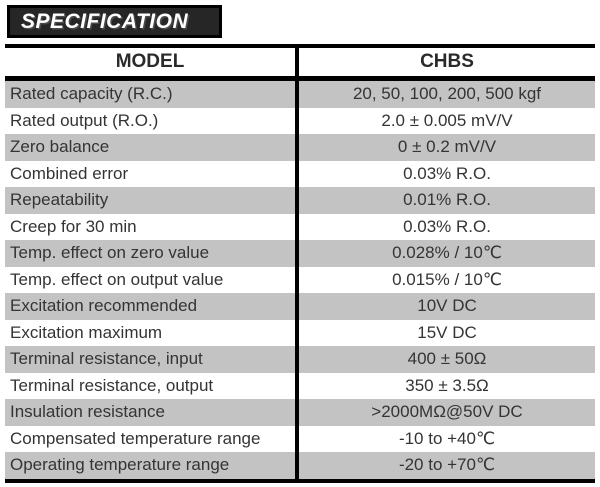 The height and width of the screenshot is (487, 600). I want to click on table-row-terminal-resistance-input: Terminal resistance, input 400 ± 50Ω, so click(300, 359).